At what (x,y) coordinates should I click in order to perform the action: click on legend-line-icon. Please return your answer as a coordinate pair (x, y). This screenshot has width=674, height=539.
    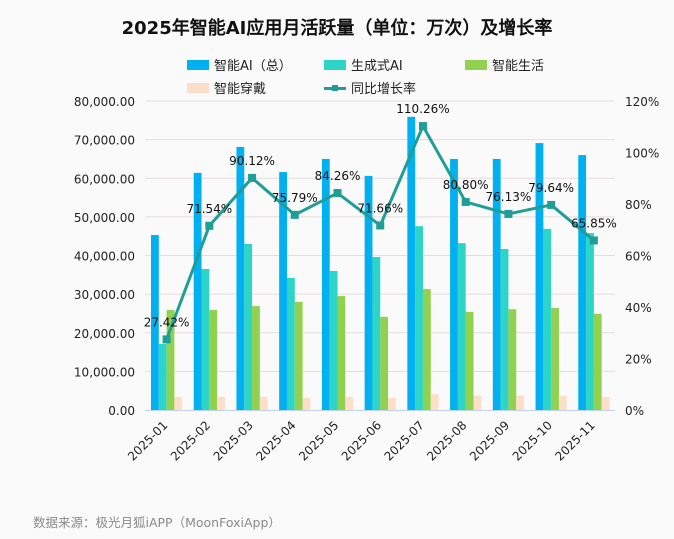
    Looking at the image, I should click on (335, 88).